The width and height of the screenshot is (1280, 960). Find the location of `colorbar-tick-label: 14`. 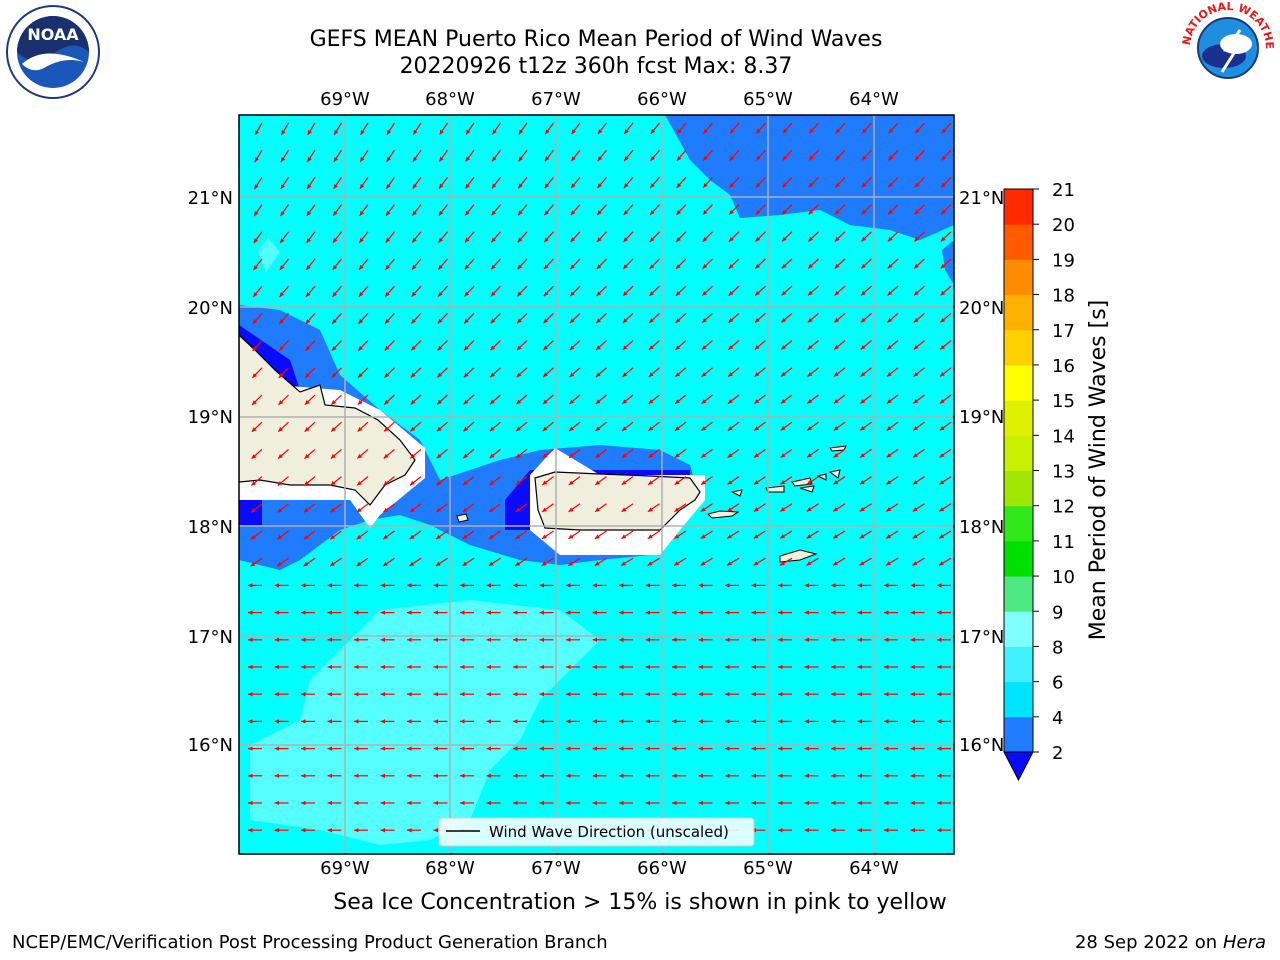

colorbar-tick-label: 14 is located at coordinates (1063, 436).